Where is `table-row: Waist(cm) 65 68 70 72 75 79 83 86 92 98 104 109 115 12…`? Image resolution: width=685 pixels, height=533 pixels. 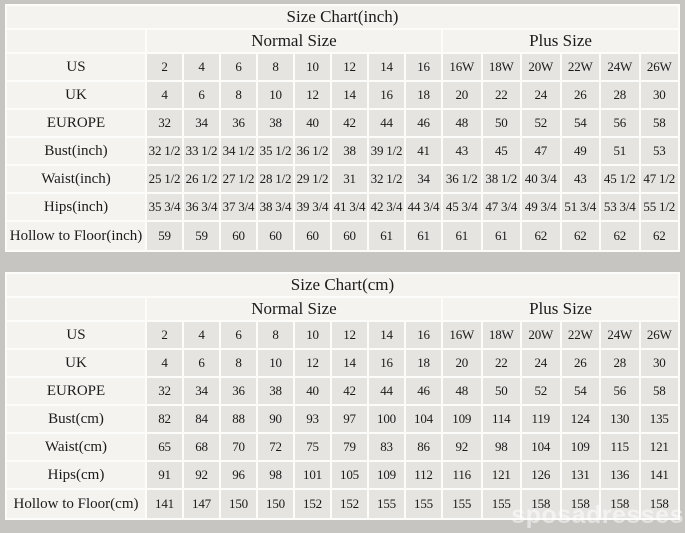
table-row: Waist(cm) 65 68 70 72 75 79 83 86 92 98 104 109 115 12… is located at coordinates (342, 447).